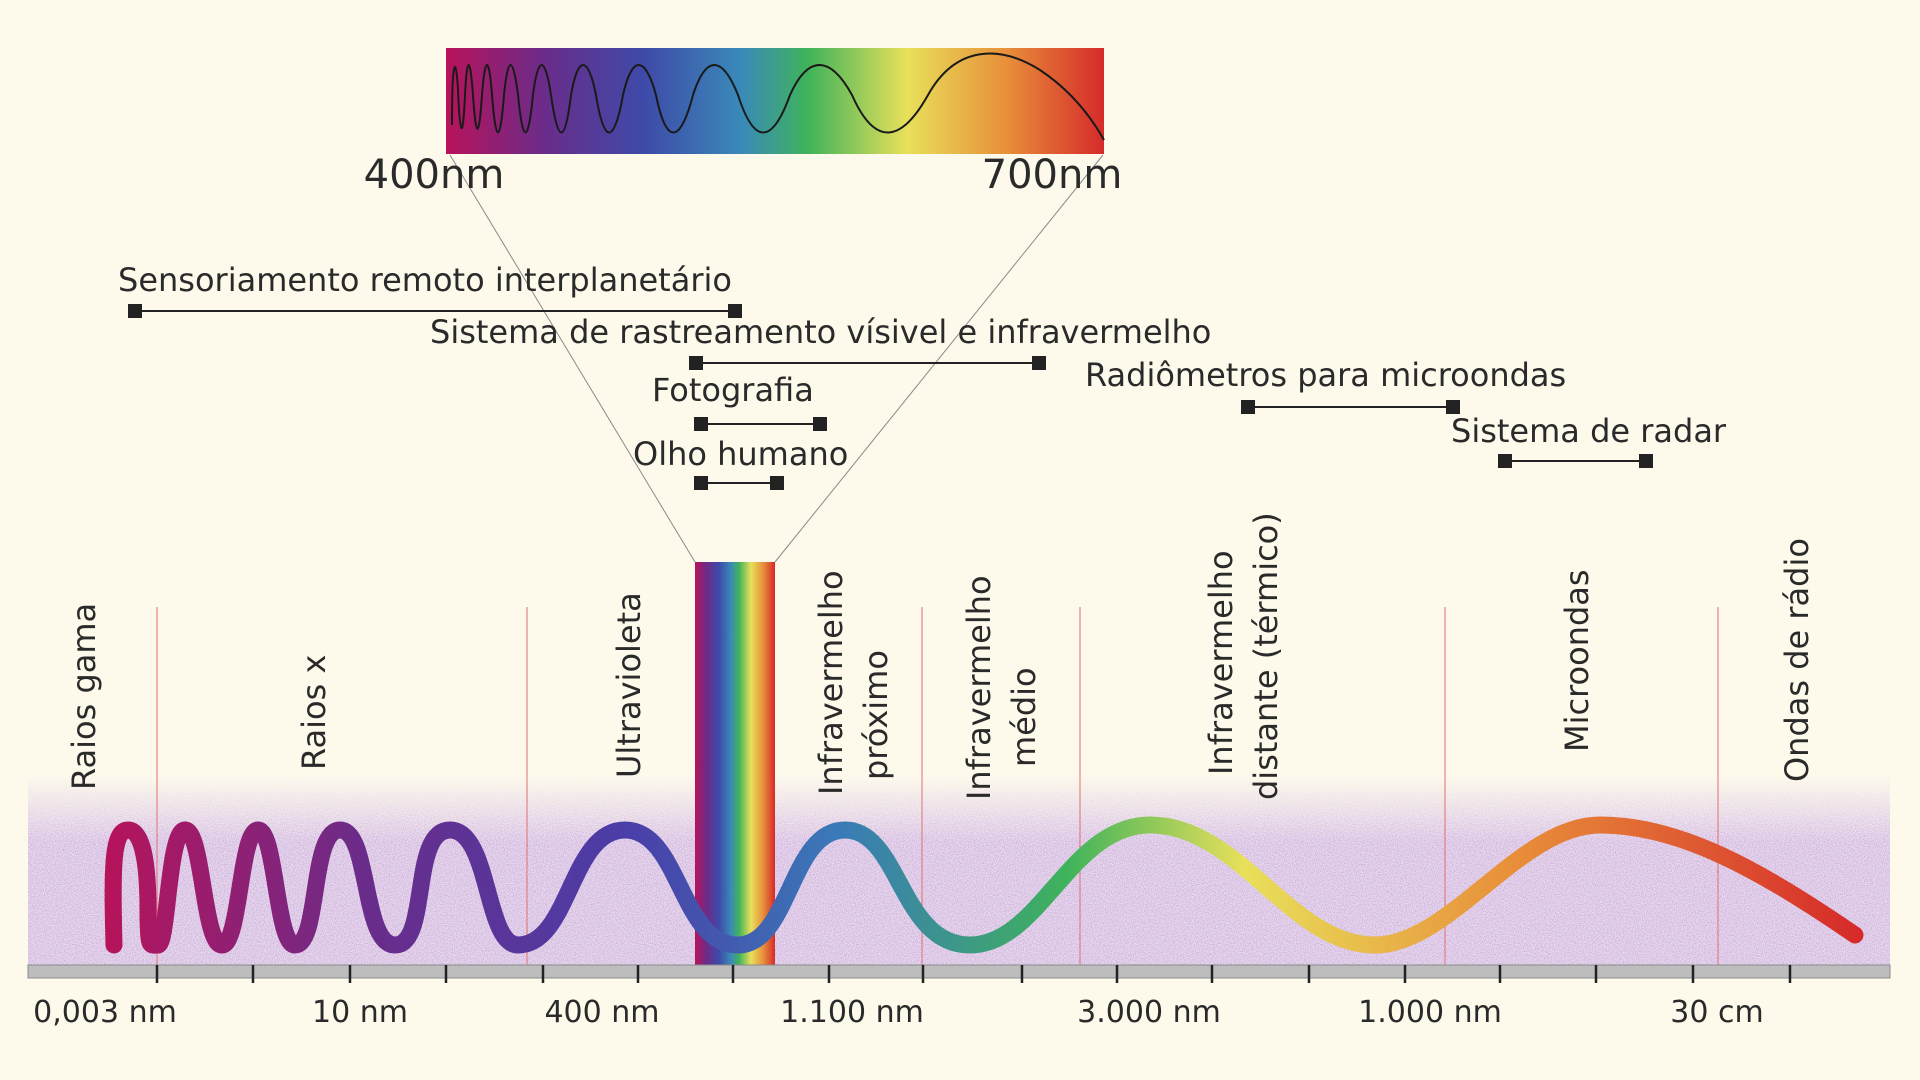 The image size is (1920, 1080). I want to click on scale-label: 30 cm, so click(1716, 1012).